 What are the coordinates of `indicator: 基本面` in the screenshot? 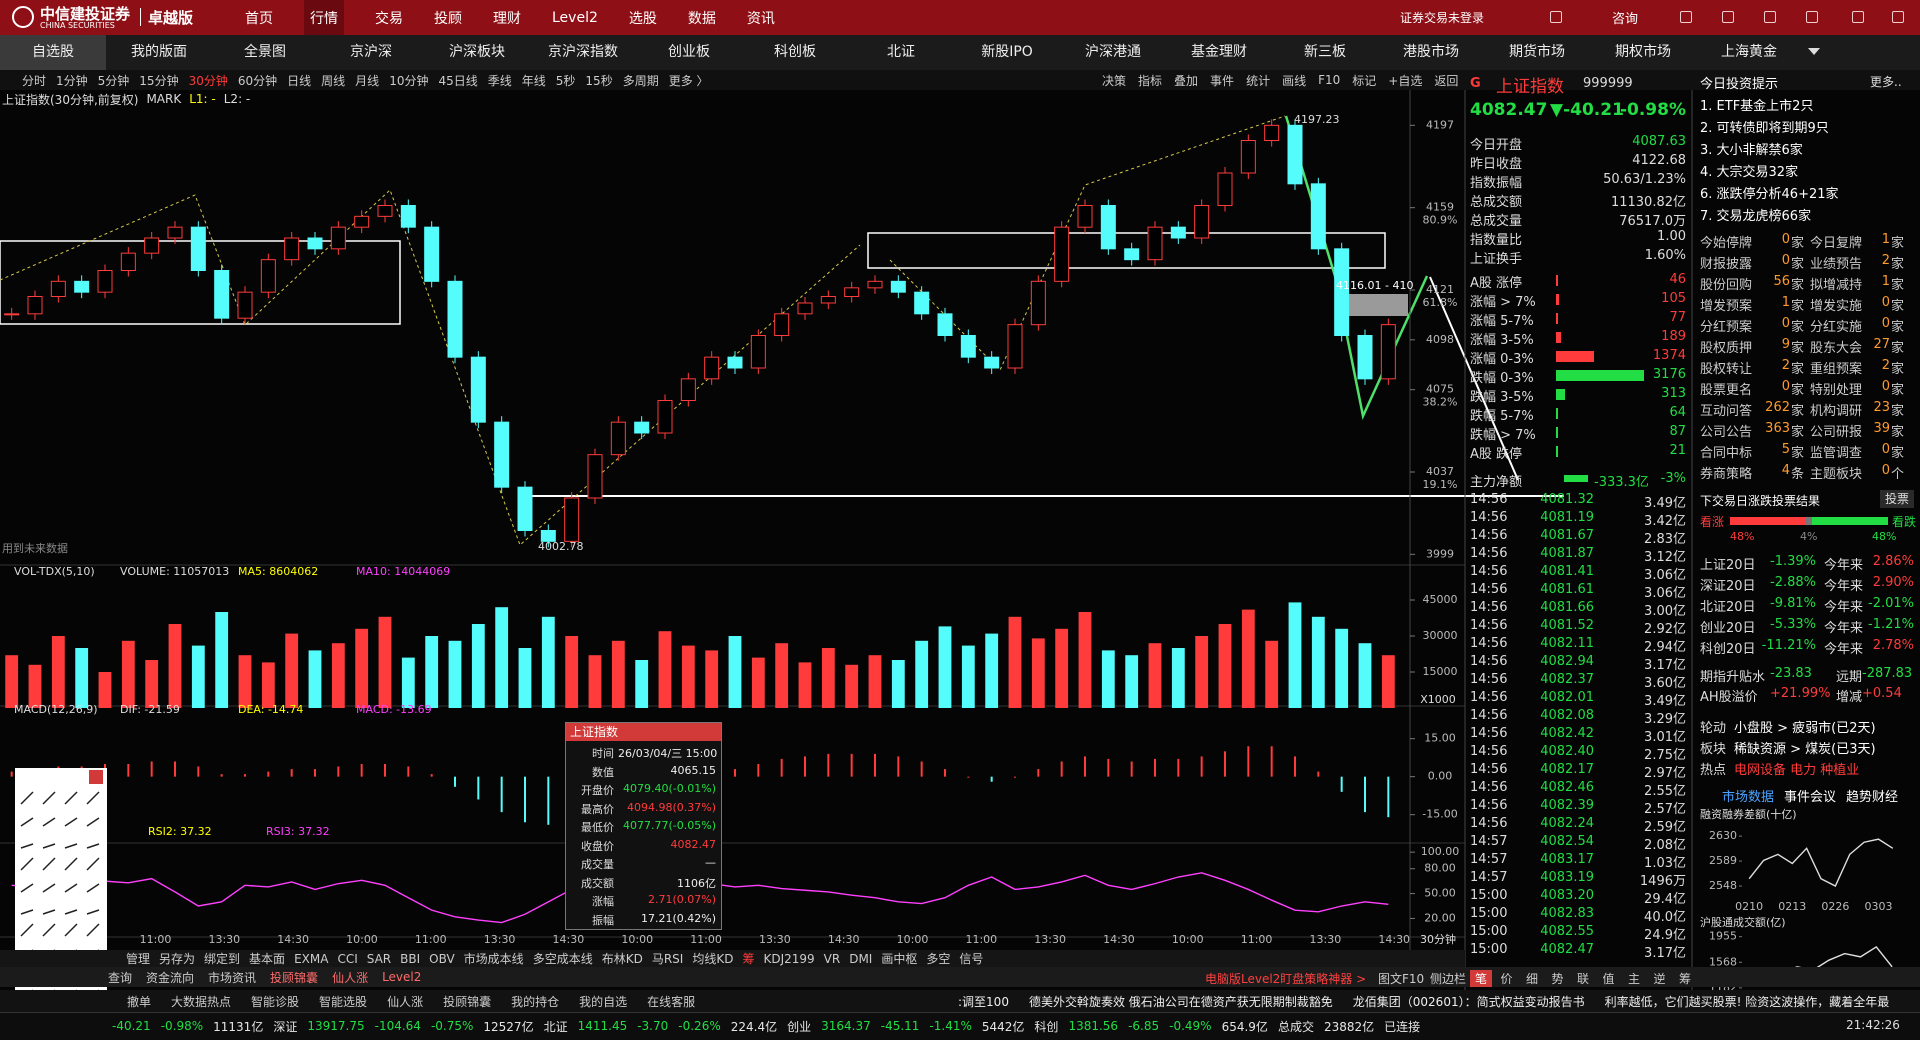 It's located at (267, 959).